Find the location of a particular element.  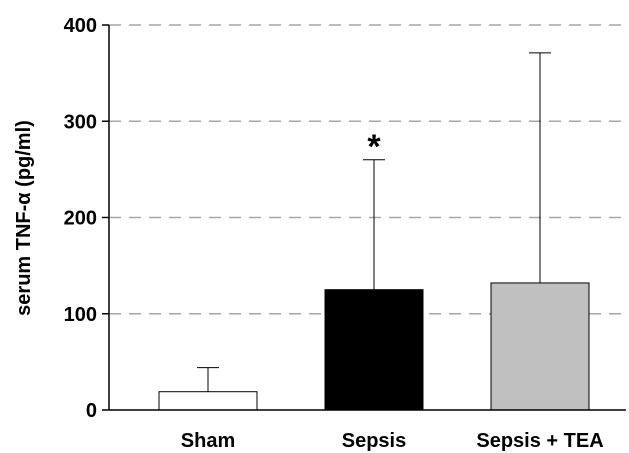

y-tick-label: 200 is located at coordinates (80, 219).